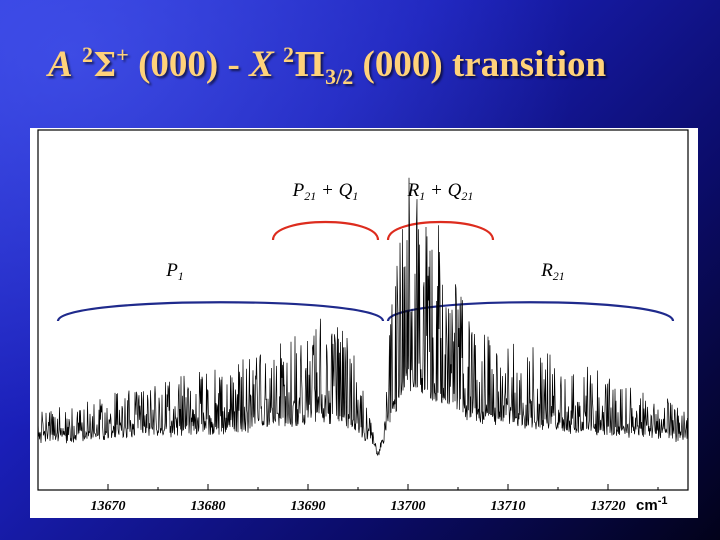  Describe the element at coordinates (104, 64) in the screenshot. I see `title-upper-symbol: Σ` at that location.